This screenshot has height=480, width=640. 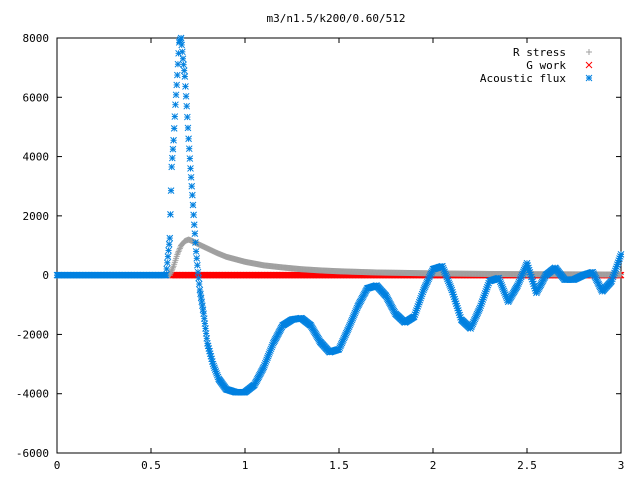 I want to click on x-tick-label: 0, so click(x=57, y=465).